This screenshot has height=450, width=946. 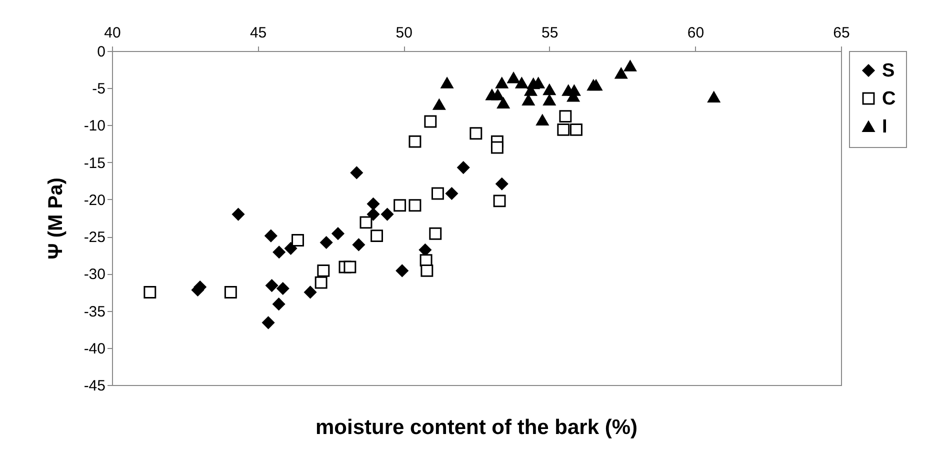 What do you see at coordinates (258, 33) in the screenshot?
I see `x-tick-label: 45` at bounding box center [258, 33].